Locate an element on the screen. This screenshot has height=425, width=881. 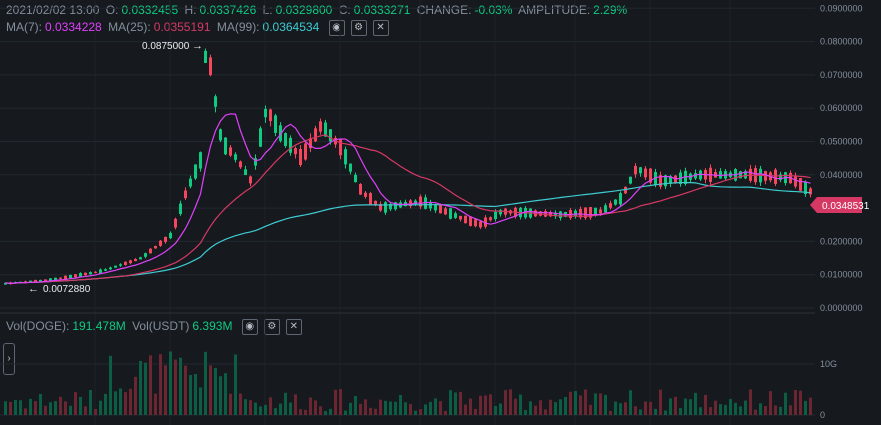
arrow-right-icon: → is located at coordinates (197, 46).